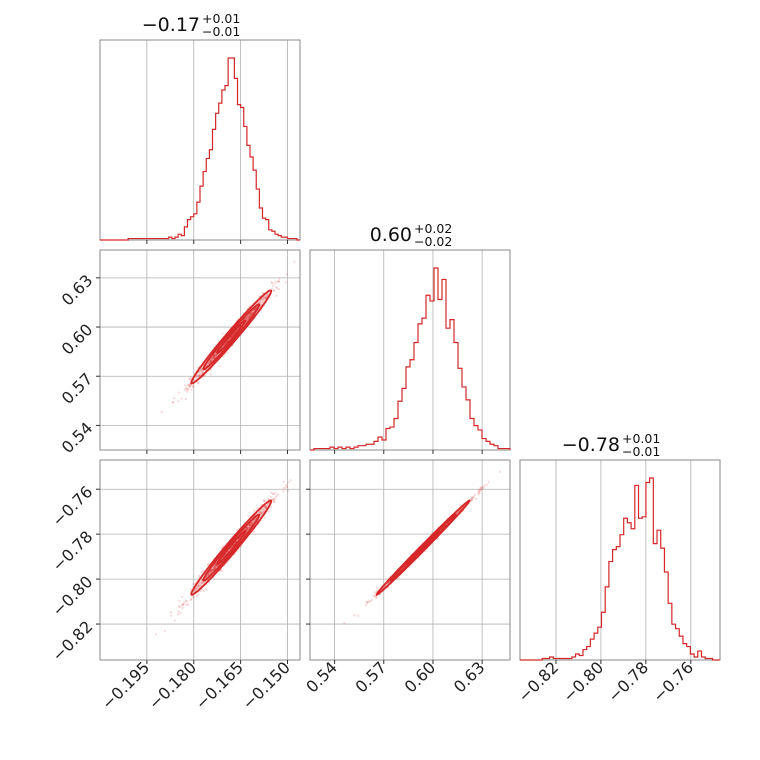  I want to click on contour-level-middle, so click(231, 337).